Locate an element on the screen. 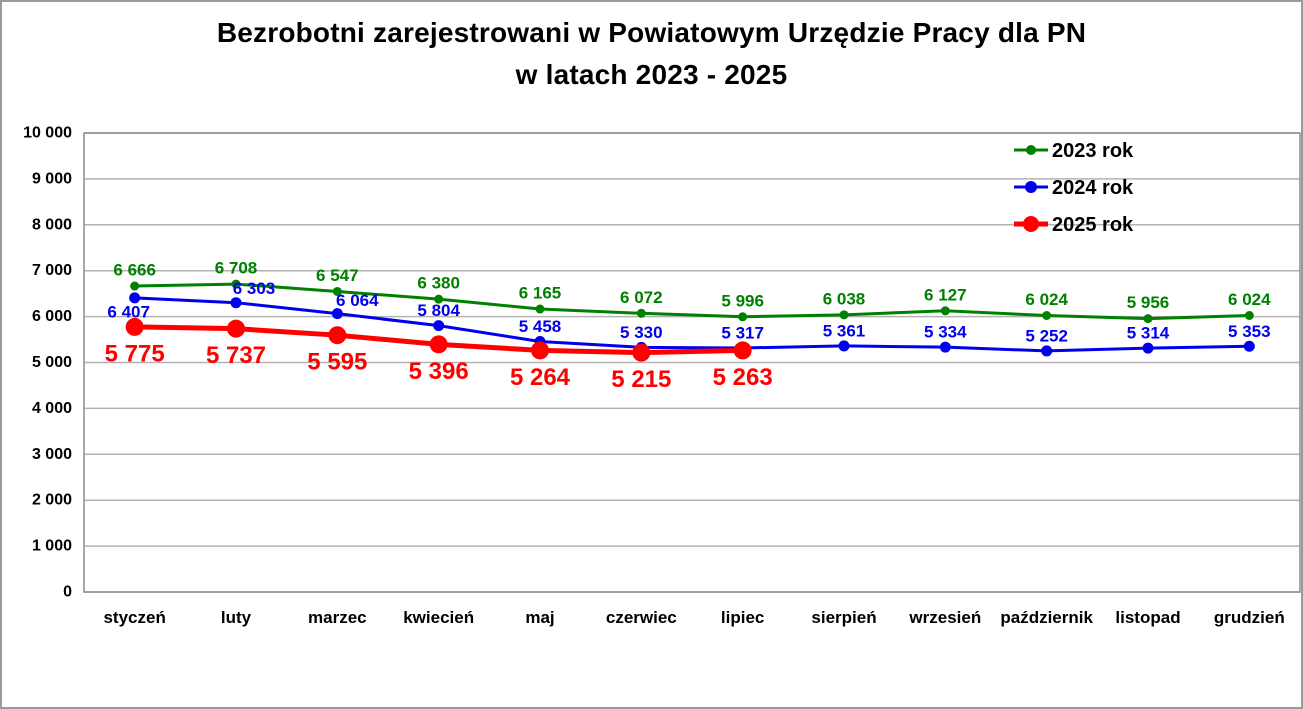 The height and width of the screenshot is (709, 1303). data-label-2024-czerwiec: 5 330 is located at coordinates (641, 332).